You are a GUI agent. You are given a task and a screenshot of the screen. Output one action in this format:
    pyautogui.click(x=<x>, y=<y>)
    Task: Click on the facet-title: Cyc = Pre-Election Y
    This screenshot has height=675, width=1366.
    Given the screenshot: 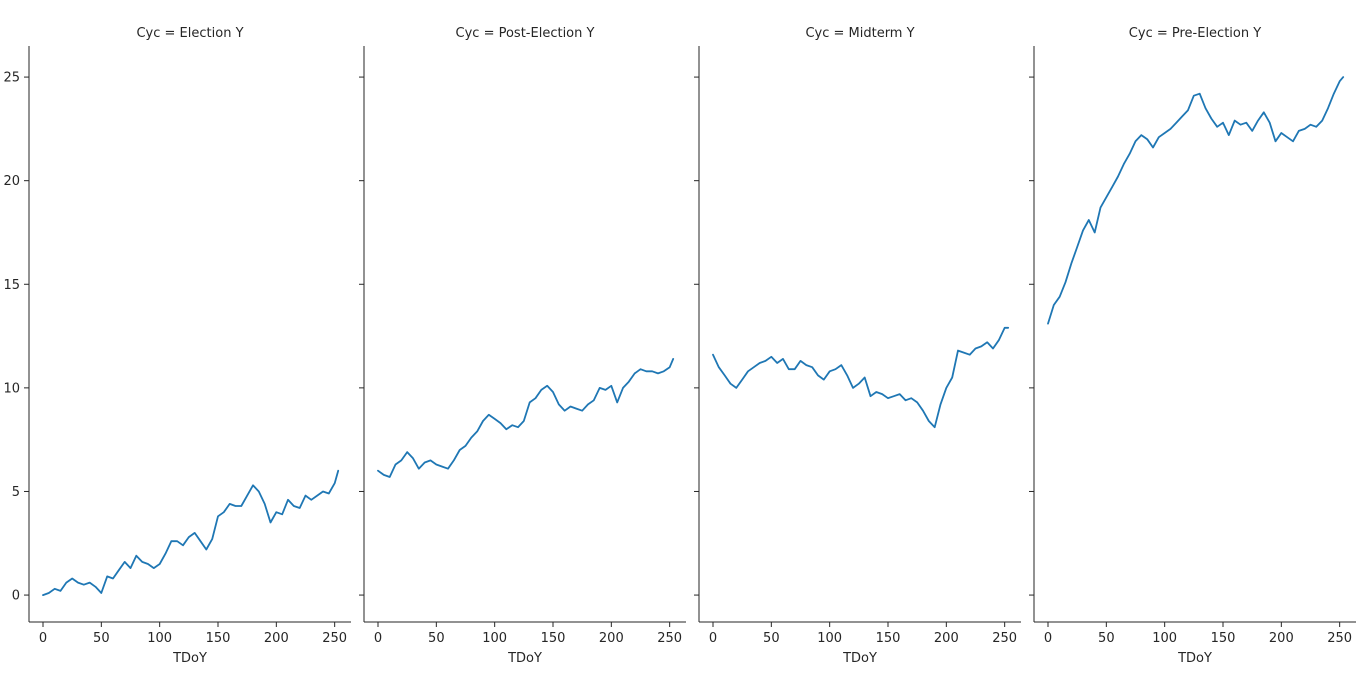 What is the action you would take?
    pyautogui.click(x=1195, y=33)
    